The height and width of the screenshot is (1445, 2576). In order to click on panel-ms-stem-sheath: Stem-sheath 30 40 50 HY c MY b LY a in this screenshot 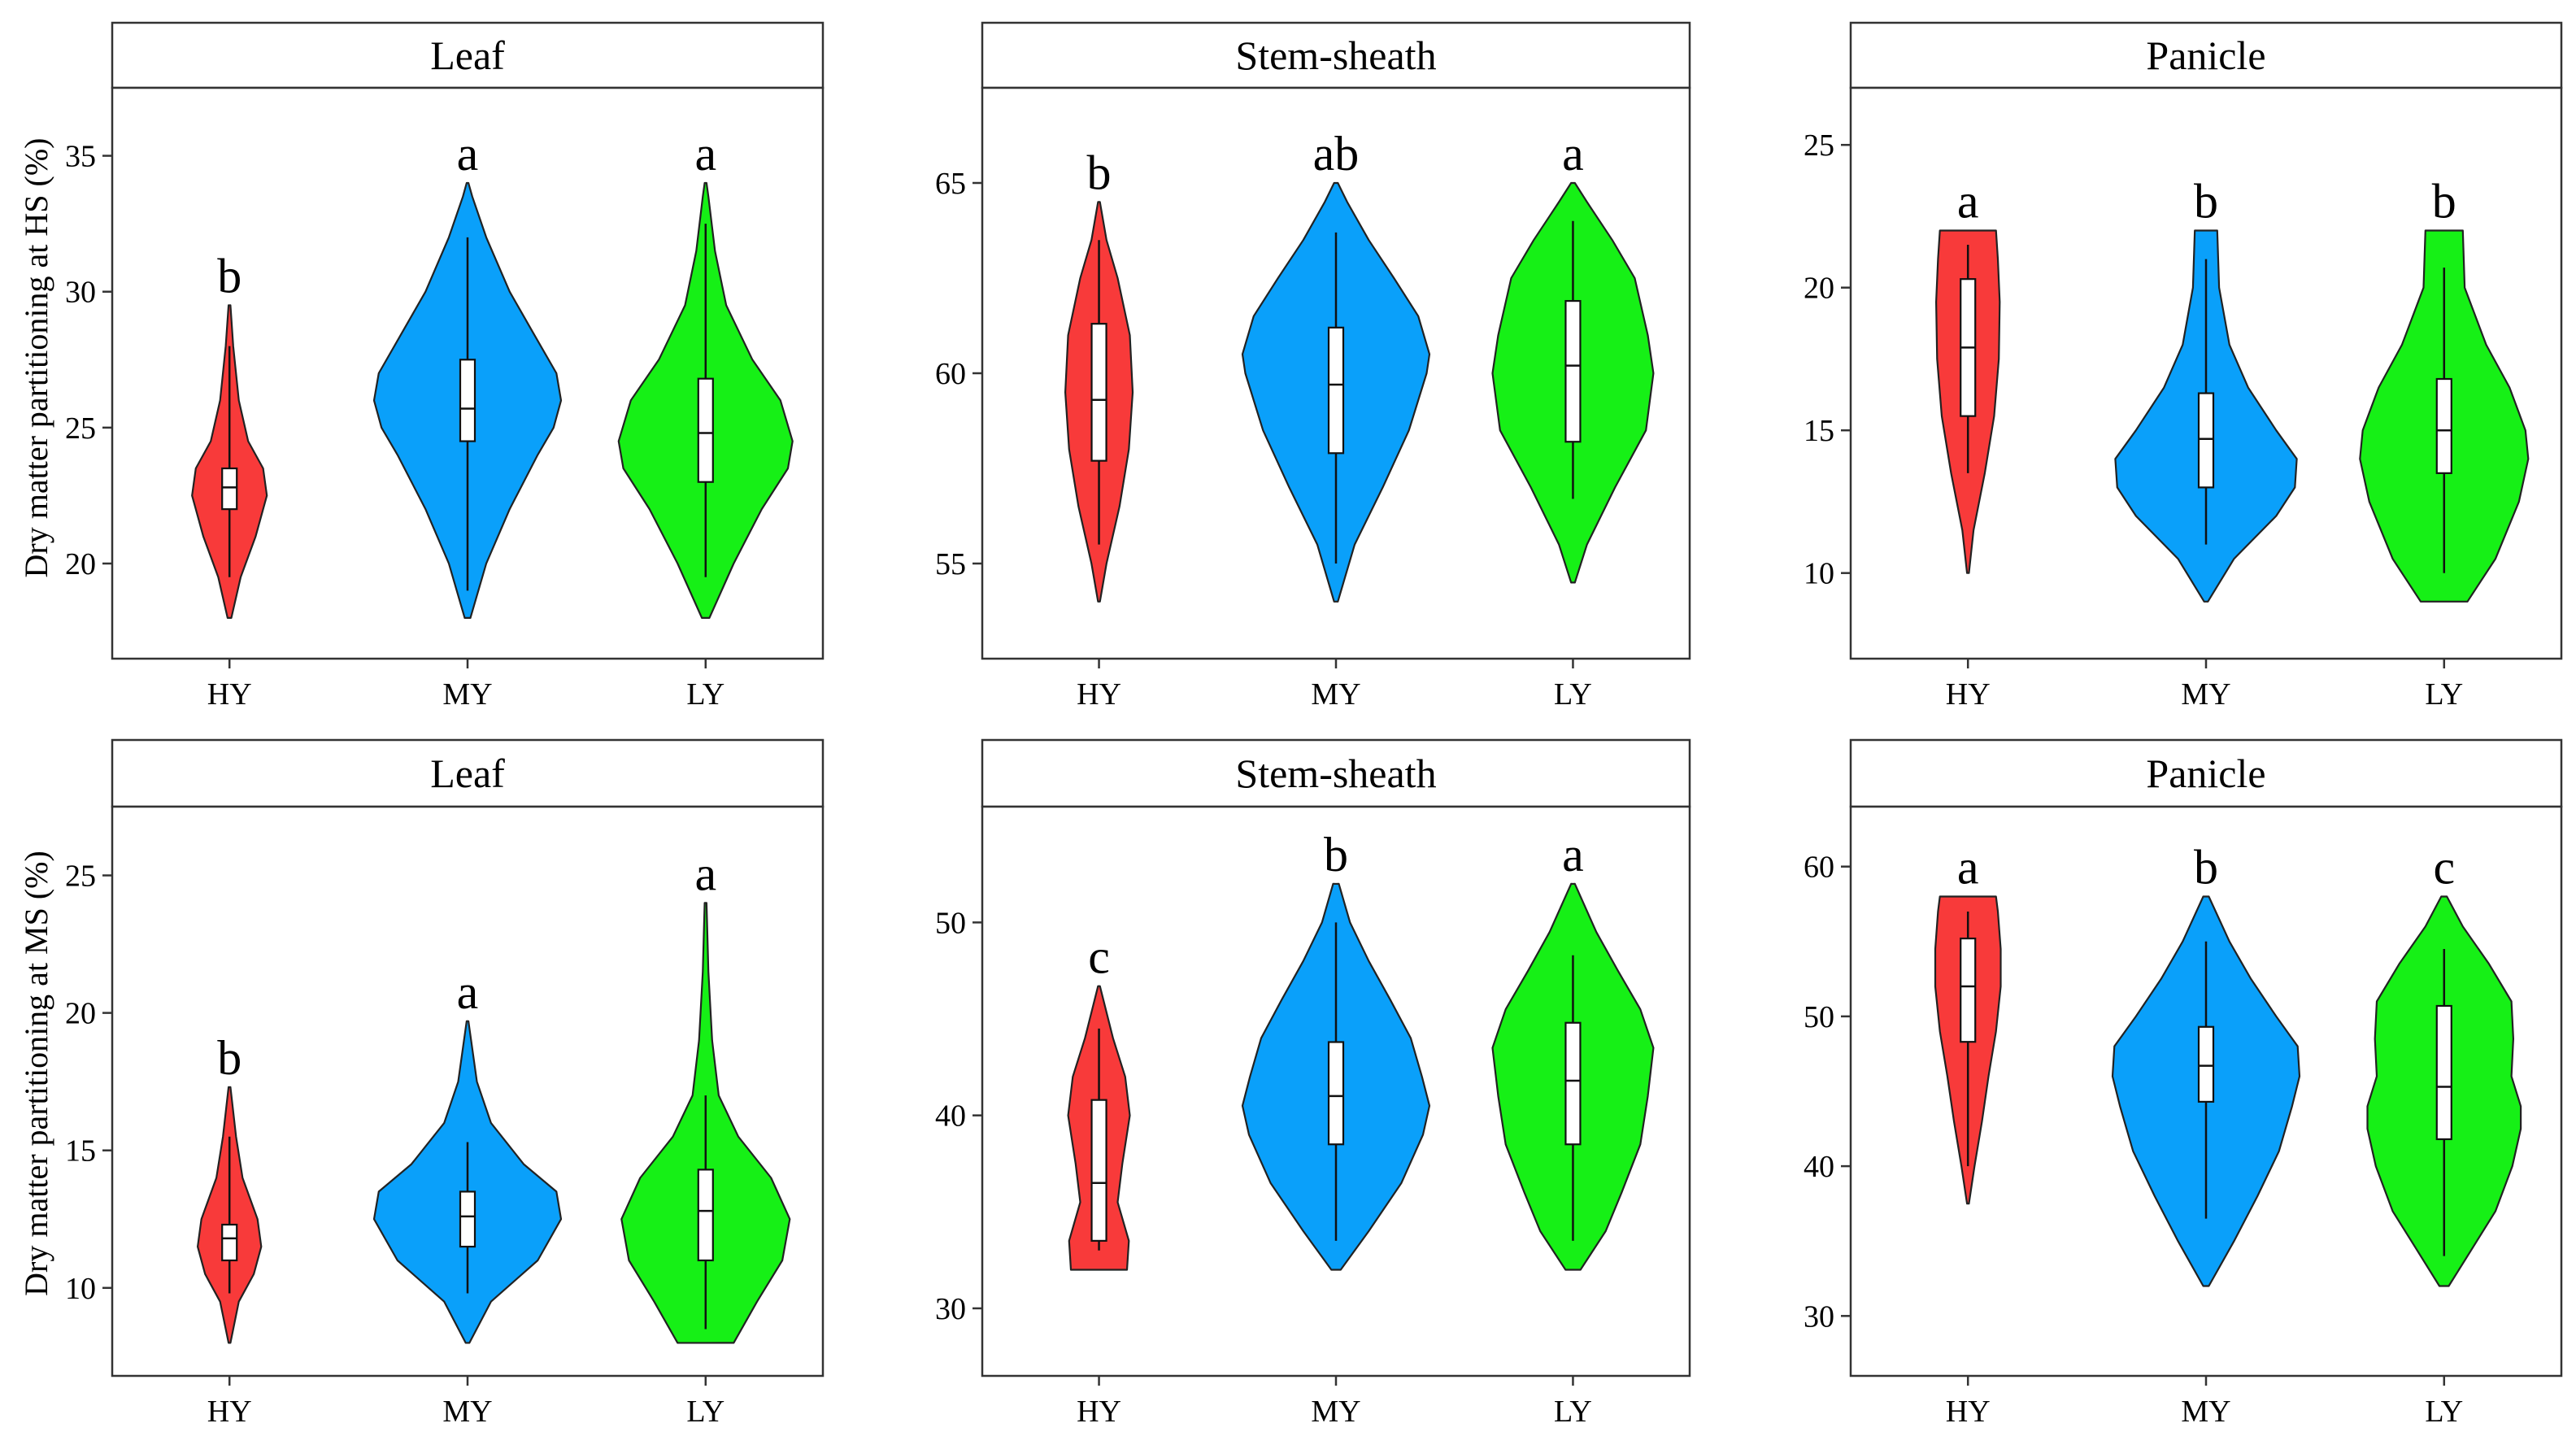, I will do `click(1313, 1083)`.